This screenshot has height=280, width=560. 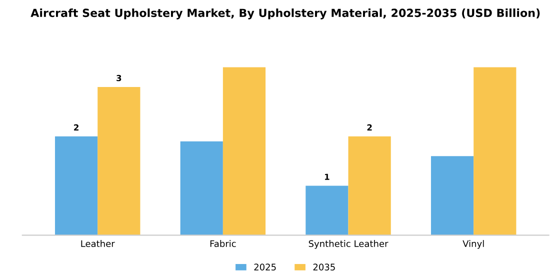 I want to click on x-tick-label: Fabric, so click(x=223, y=244).